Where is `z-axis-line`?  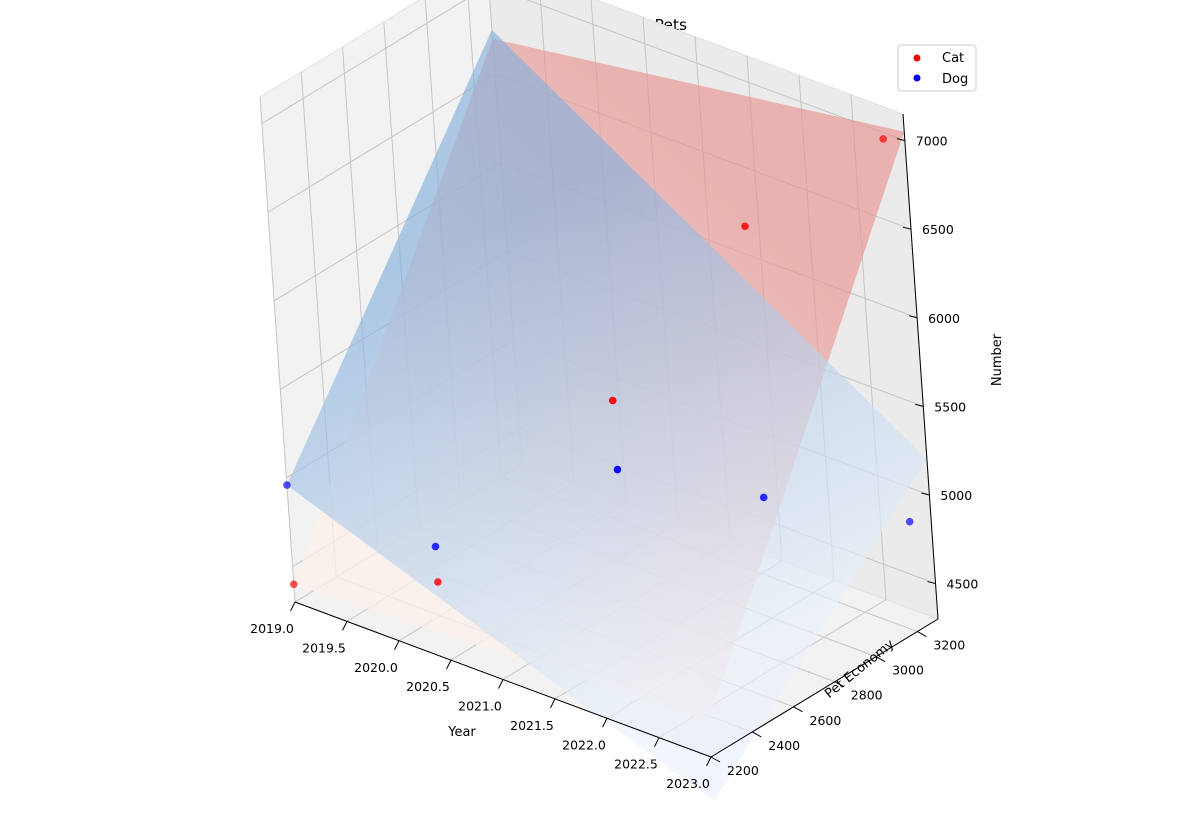
z-axis-line is located at coordinates (920, 366).